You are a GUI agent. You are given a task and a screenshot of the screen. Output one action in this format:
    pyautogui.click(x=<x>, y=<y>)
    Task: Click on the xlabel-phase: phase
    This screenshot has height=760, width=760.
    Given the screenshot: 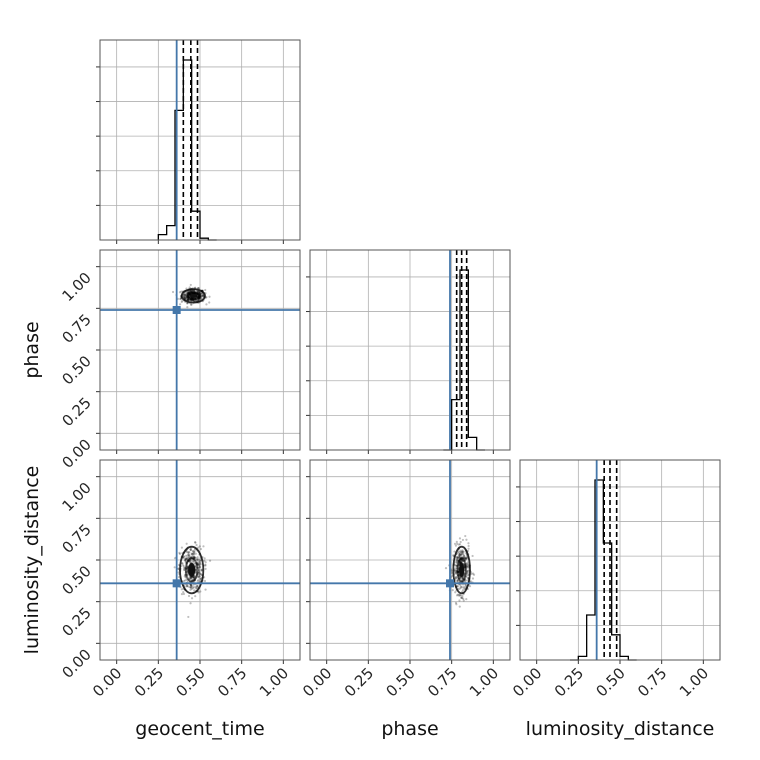 What is the action you would take?
    pyautogui.click(x=409, y=729)
    